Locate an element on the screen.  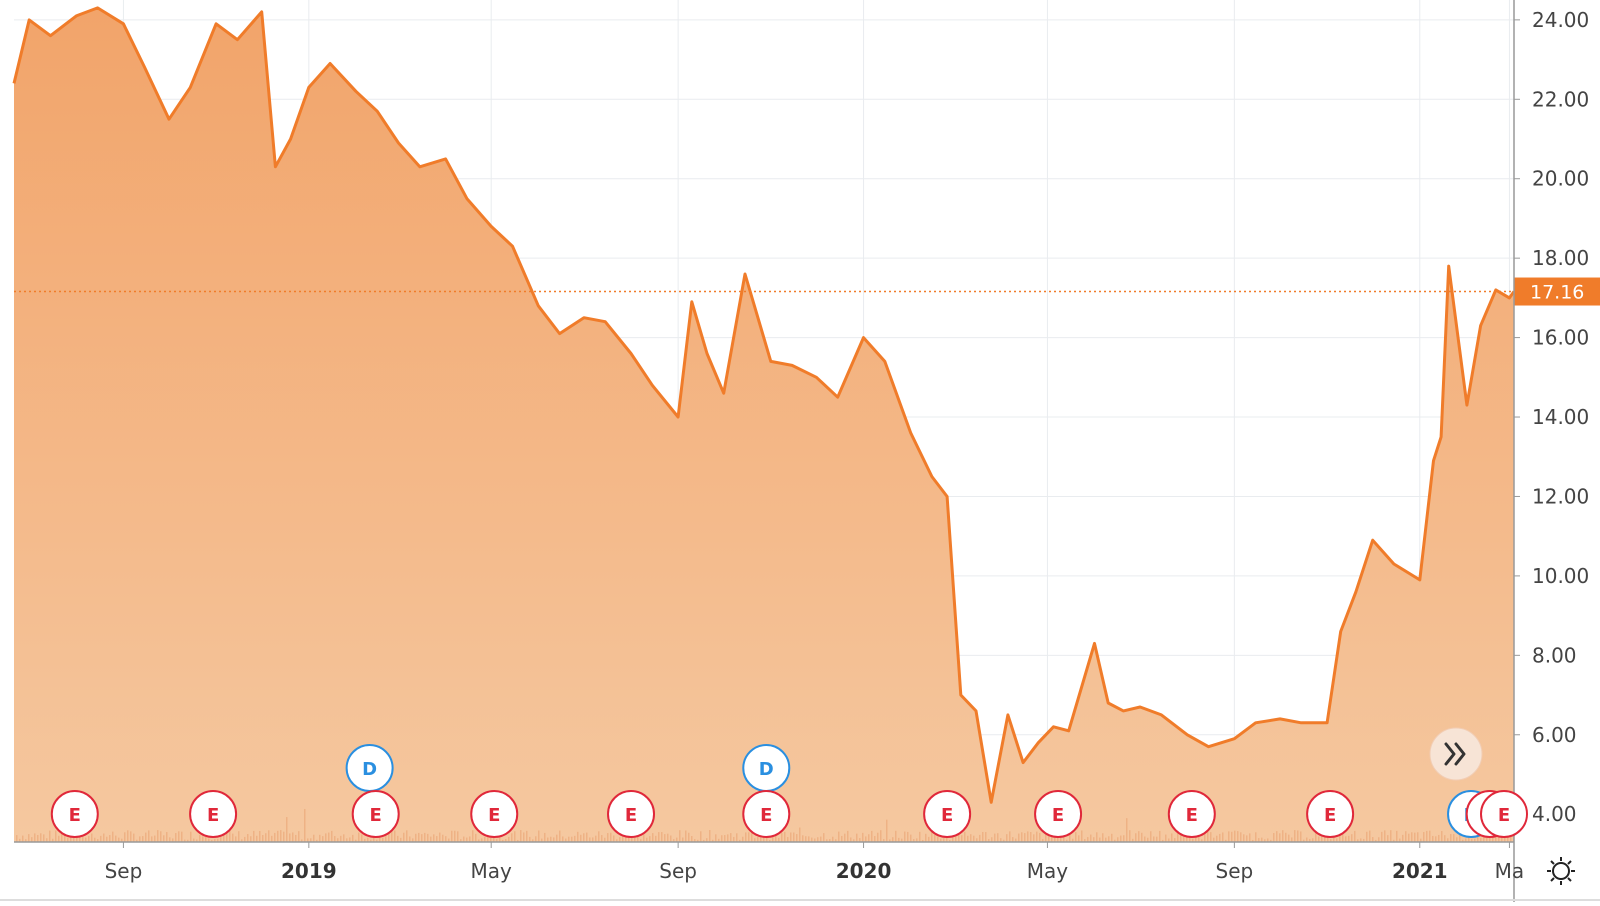
scroll-to-latest-button is located at coordinates (1456, 754).